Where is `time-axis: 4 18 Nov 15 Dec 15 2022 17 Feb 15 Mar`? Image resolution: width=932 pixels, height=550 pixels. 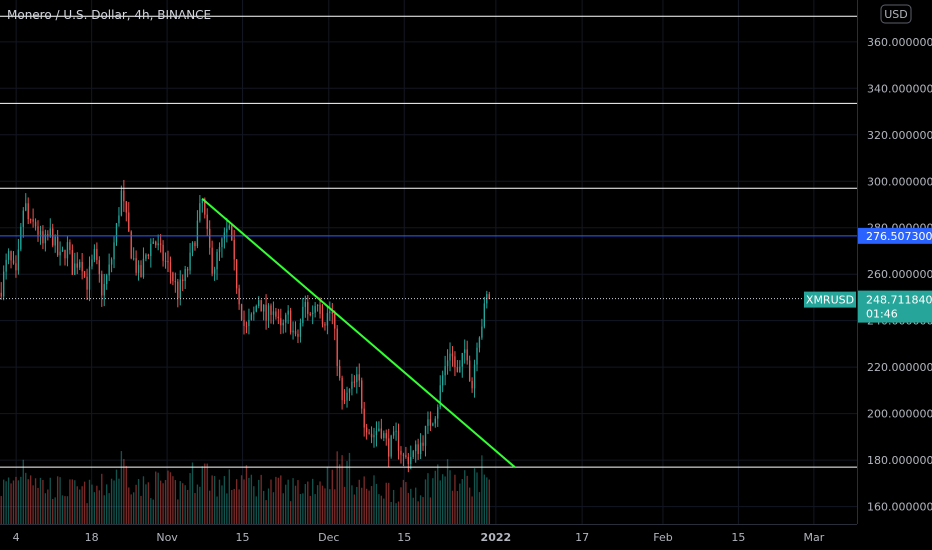
time-axis: 4 18 Nov 15 Dec 15 2022 17 Feb 15 Mar is located at coordinates (466, 537).